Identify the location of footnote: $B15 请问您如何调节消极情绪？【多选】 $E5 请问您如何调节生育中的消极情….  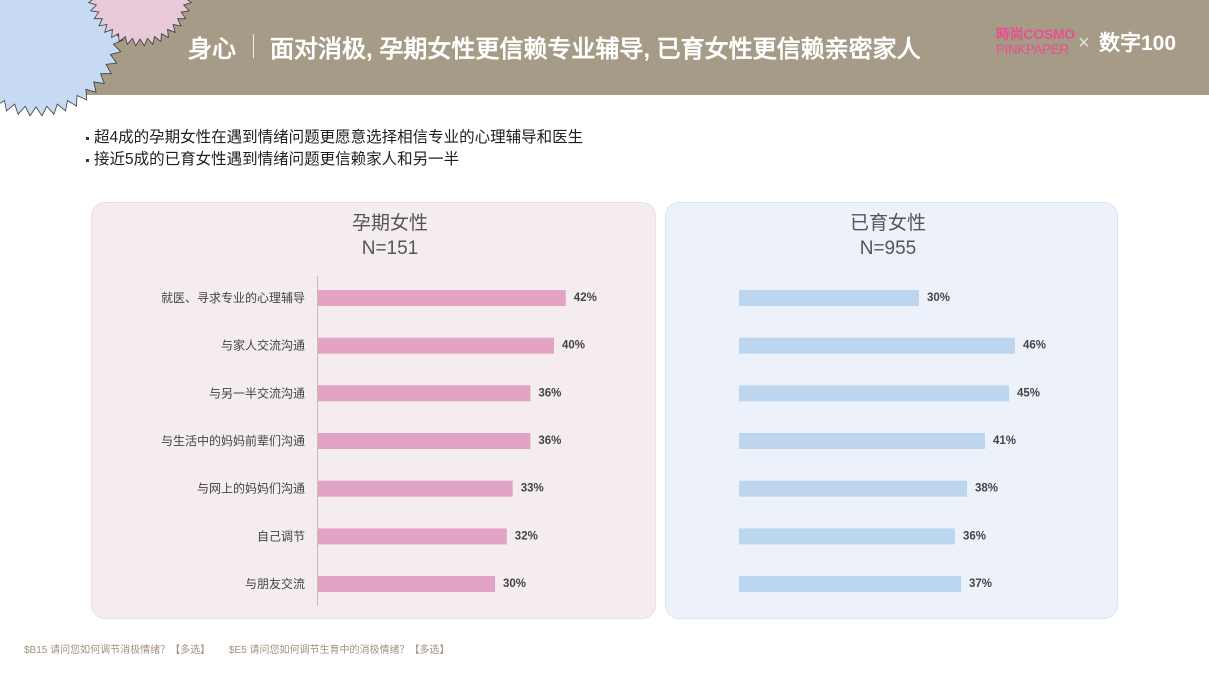
(237, 651).